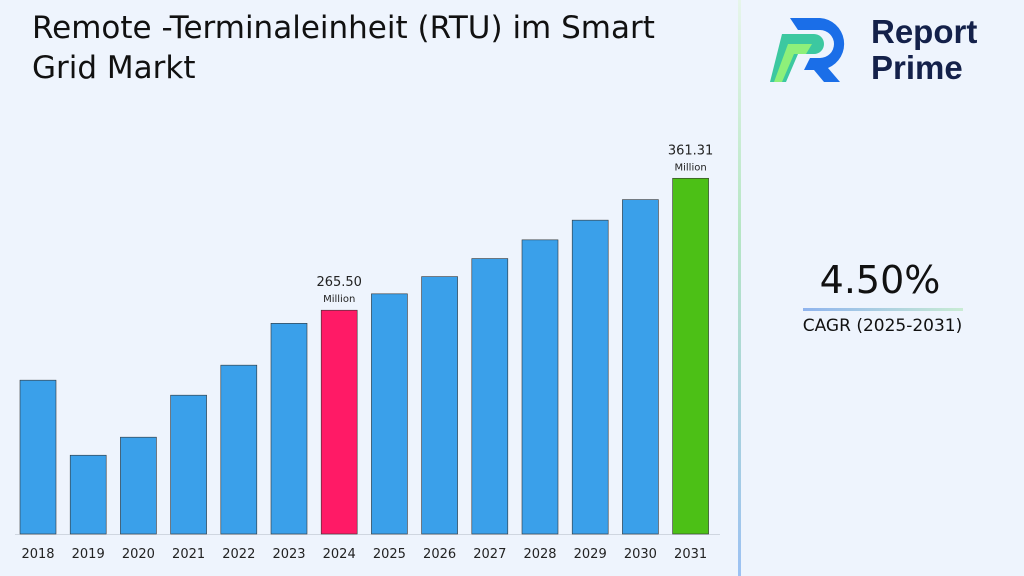  Describe the element at coordinates (138, 554) in the screenshot. I see `x-tick-label: 2020` at that location.